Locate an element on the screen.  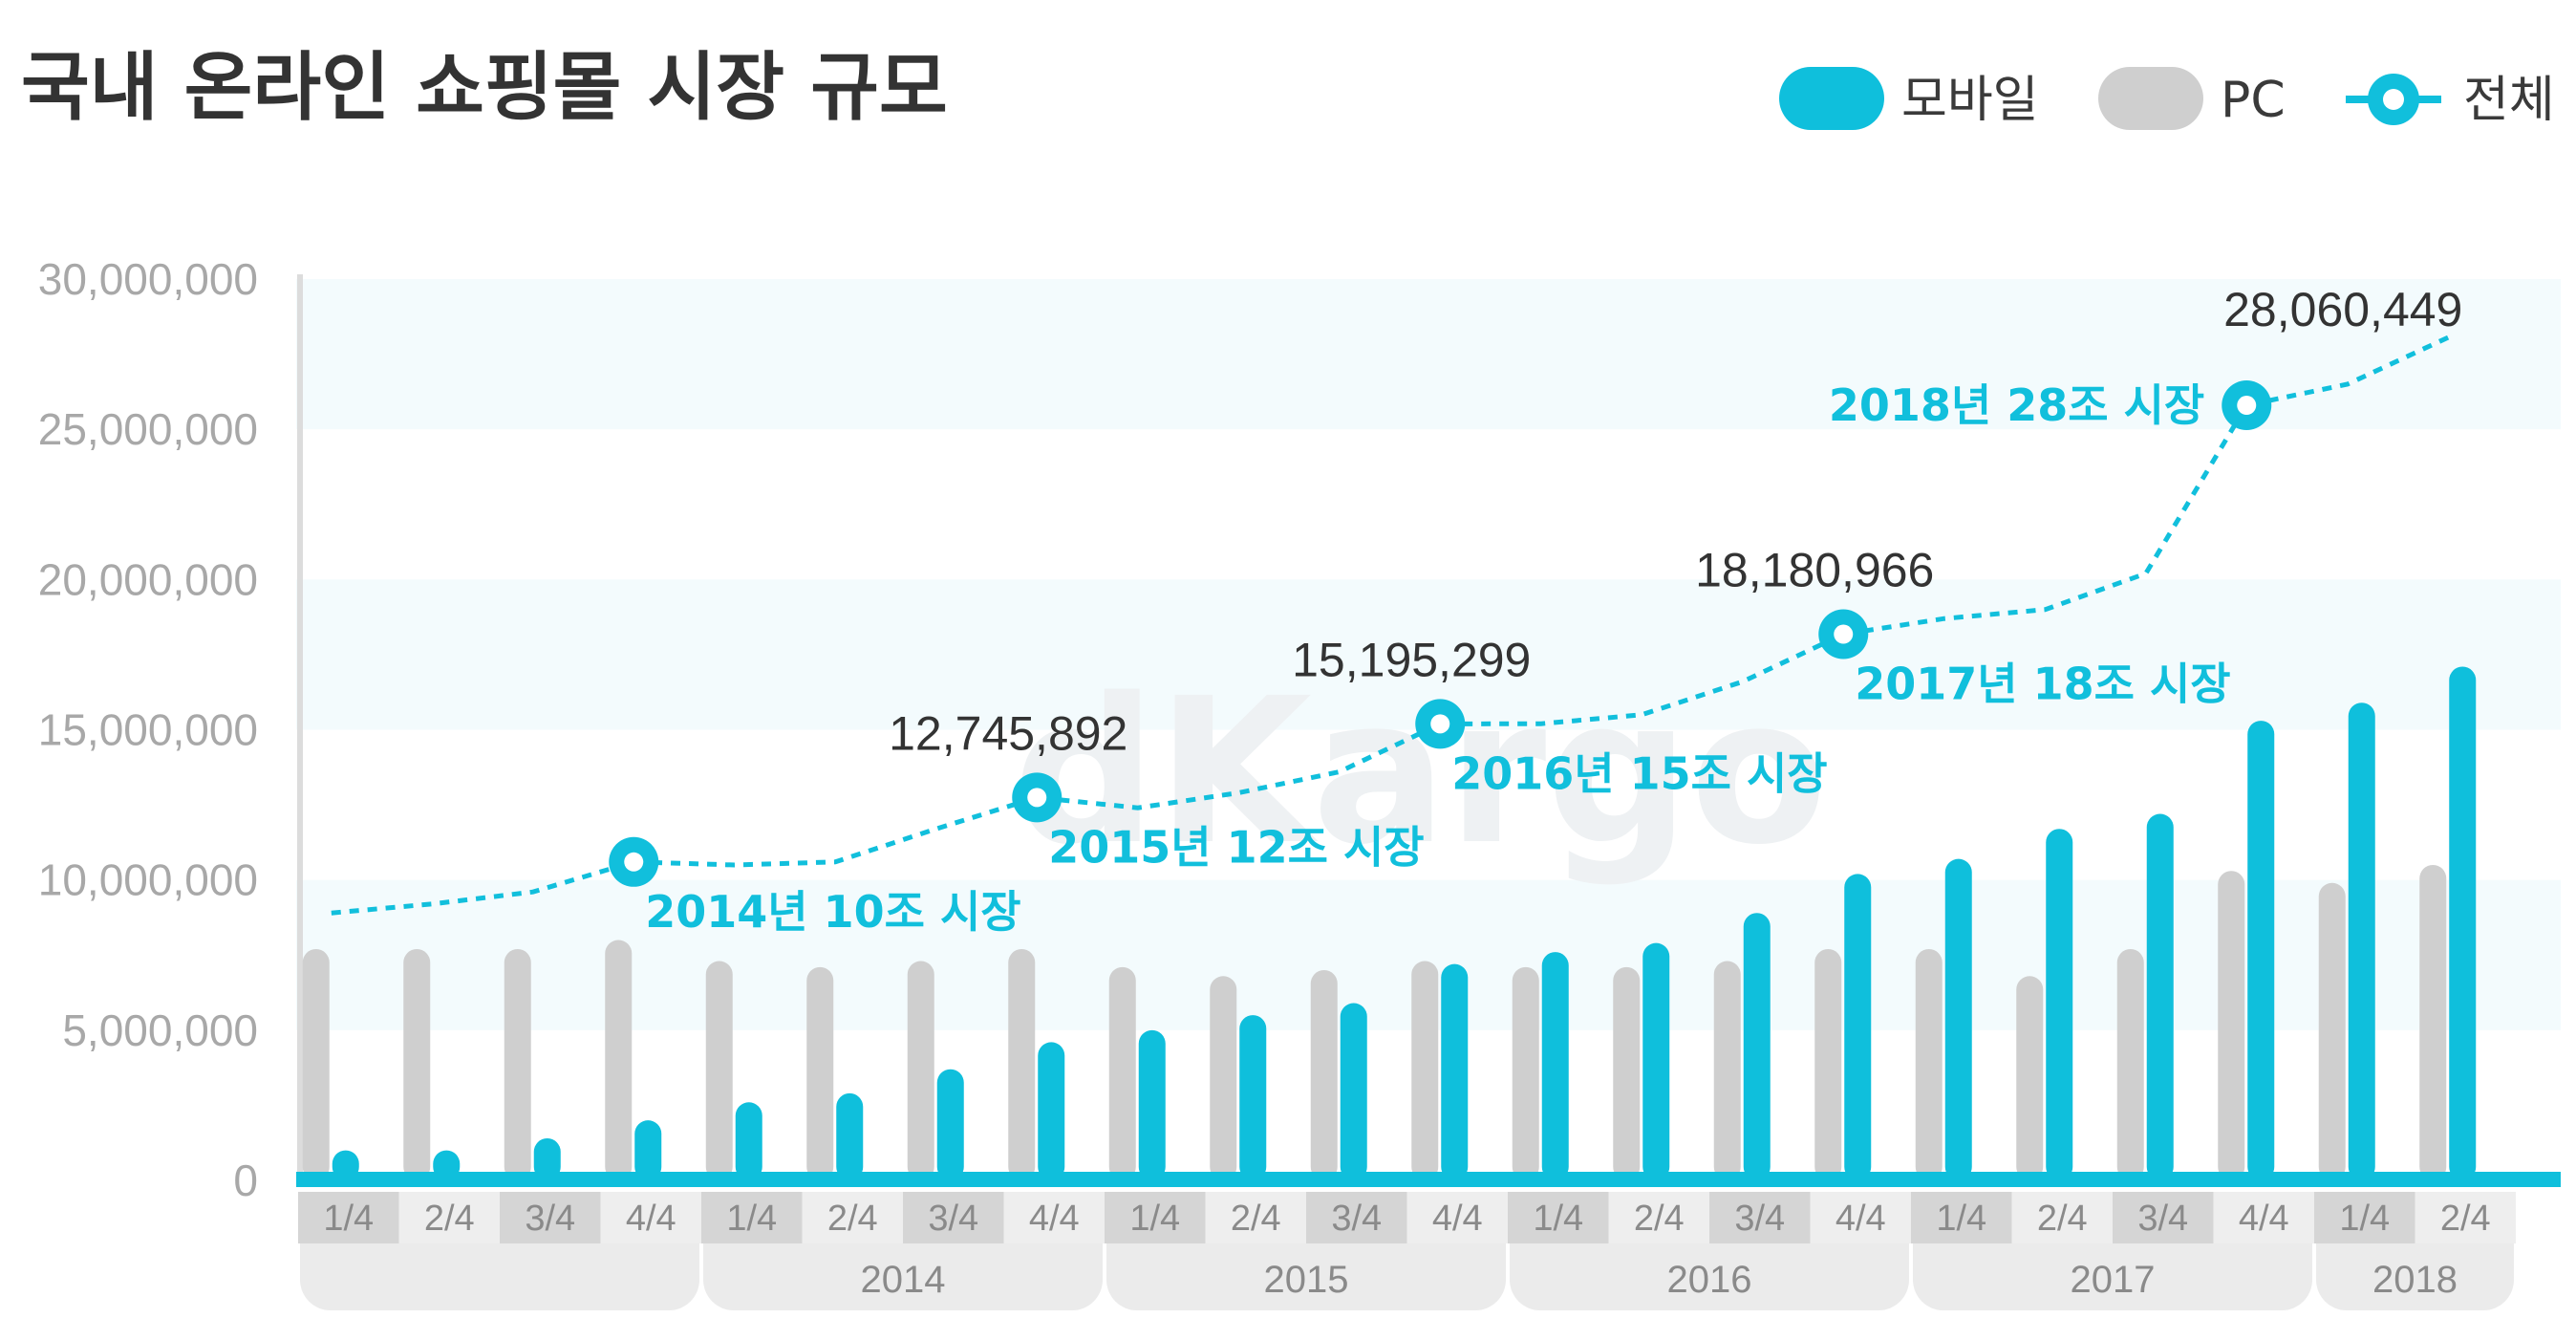
legend: 모바일 PC 전체 is located at coordinates (2167, 98).